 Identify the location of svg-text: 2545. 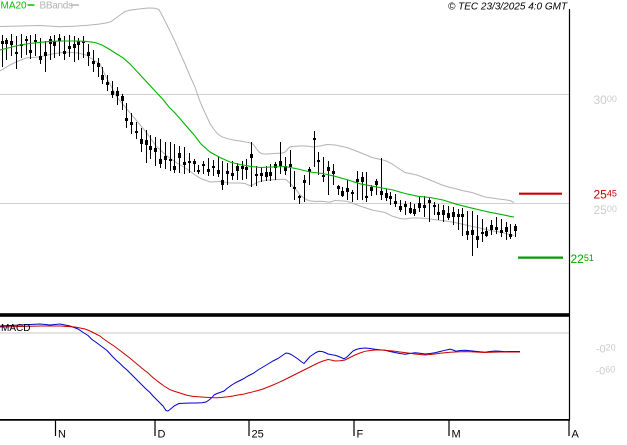
(605, 195).